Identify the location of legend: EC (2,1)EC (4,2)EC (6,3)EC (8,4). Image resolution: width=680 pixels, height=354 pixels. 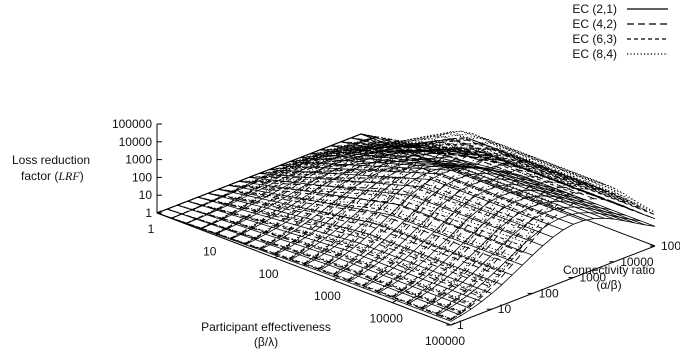
(620, 31).